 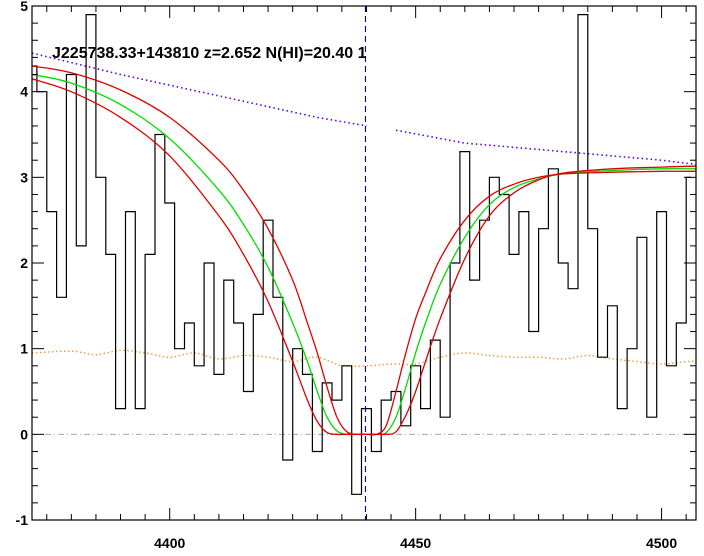 What do you see at coordinates (661, 543) in the screenshot?
I see `x-tick-label: 4500` at bounding box center [661, 543].